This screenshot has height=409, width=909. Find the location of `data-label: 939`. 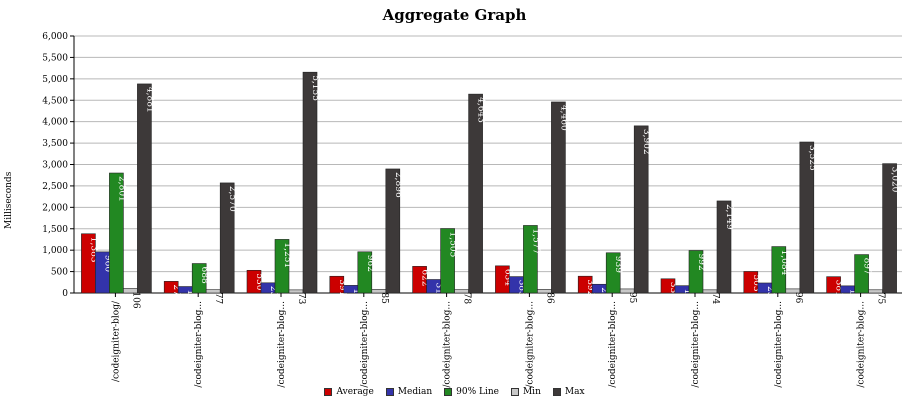

data-label: 939 is located at coordinates (618, 264).